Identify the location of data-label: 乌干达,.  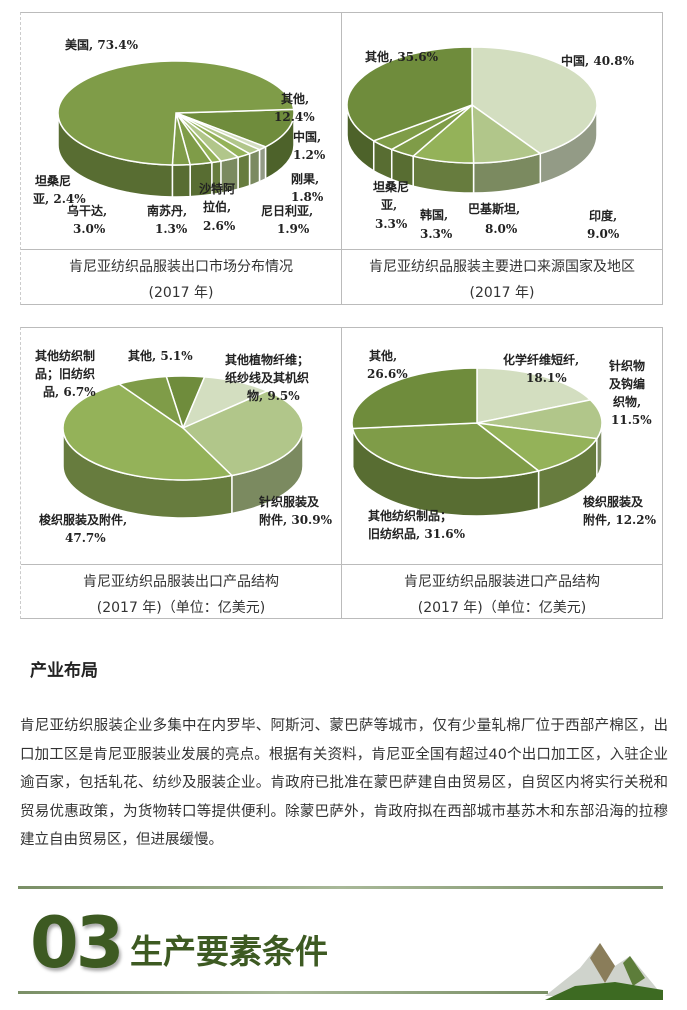
(87, 211).